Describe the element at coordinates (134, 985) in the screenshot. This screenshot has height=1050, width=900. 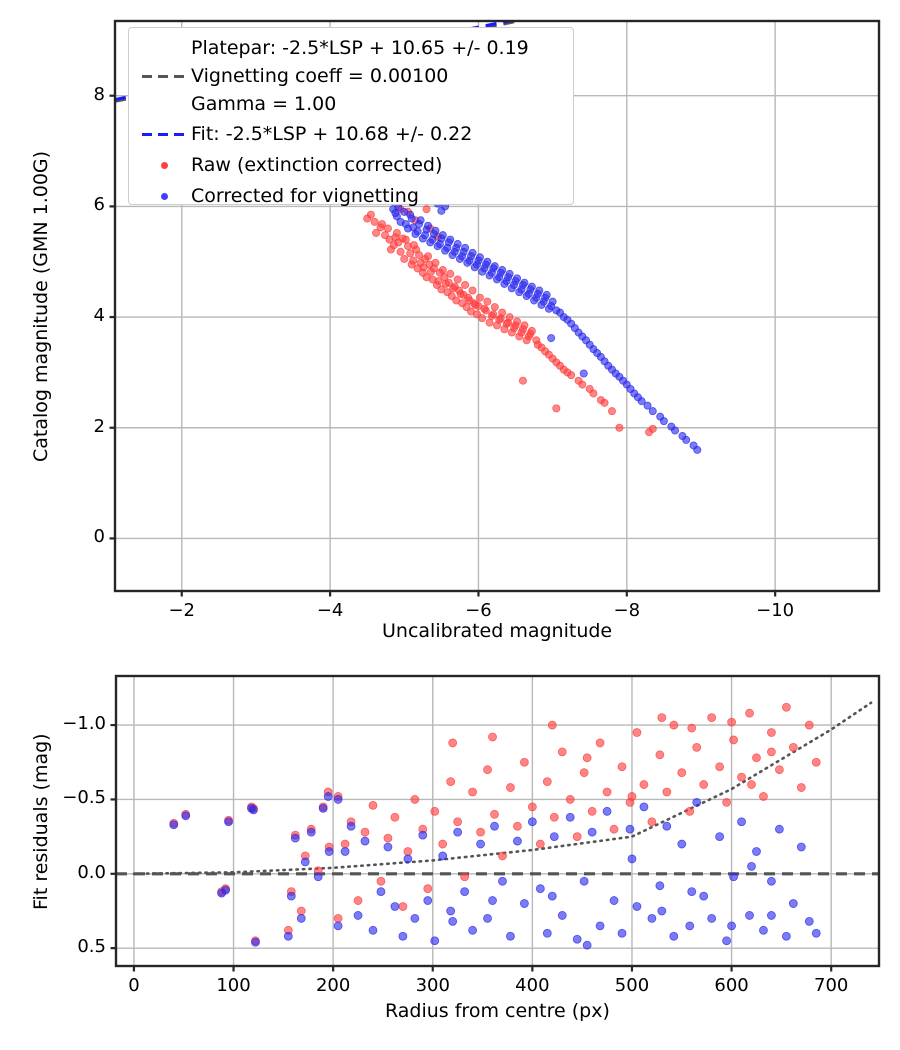
I see `bottom-xtick-0: 0` at that location.